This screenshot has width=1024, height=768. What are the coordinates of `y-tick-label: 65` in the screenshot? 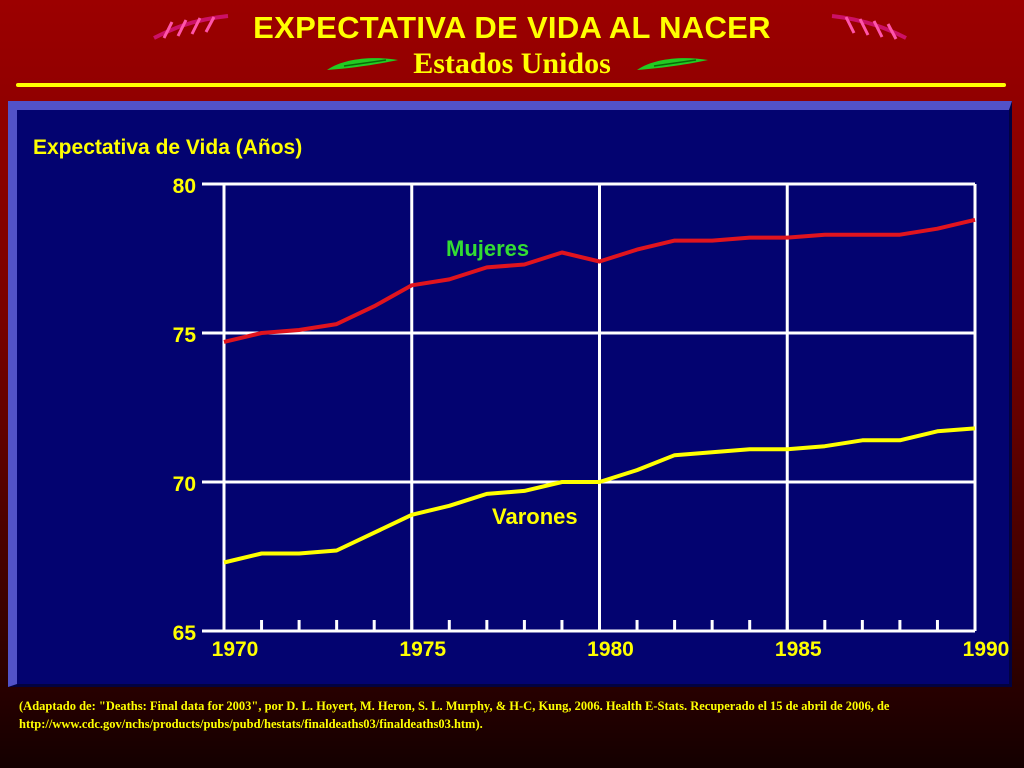 It's located at (185, 633).